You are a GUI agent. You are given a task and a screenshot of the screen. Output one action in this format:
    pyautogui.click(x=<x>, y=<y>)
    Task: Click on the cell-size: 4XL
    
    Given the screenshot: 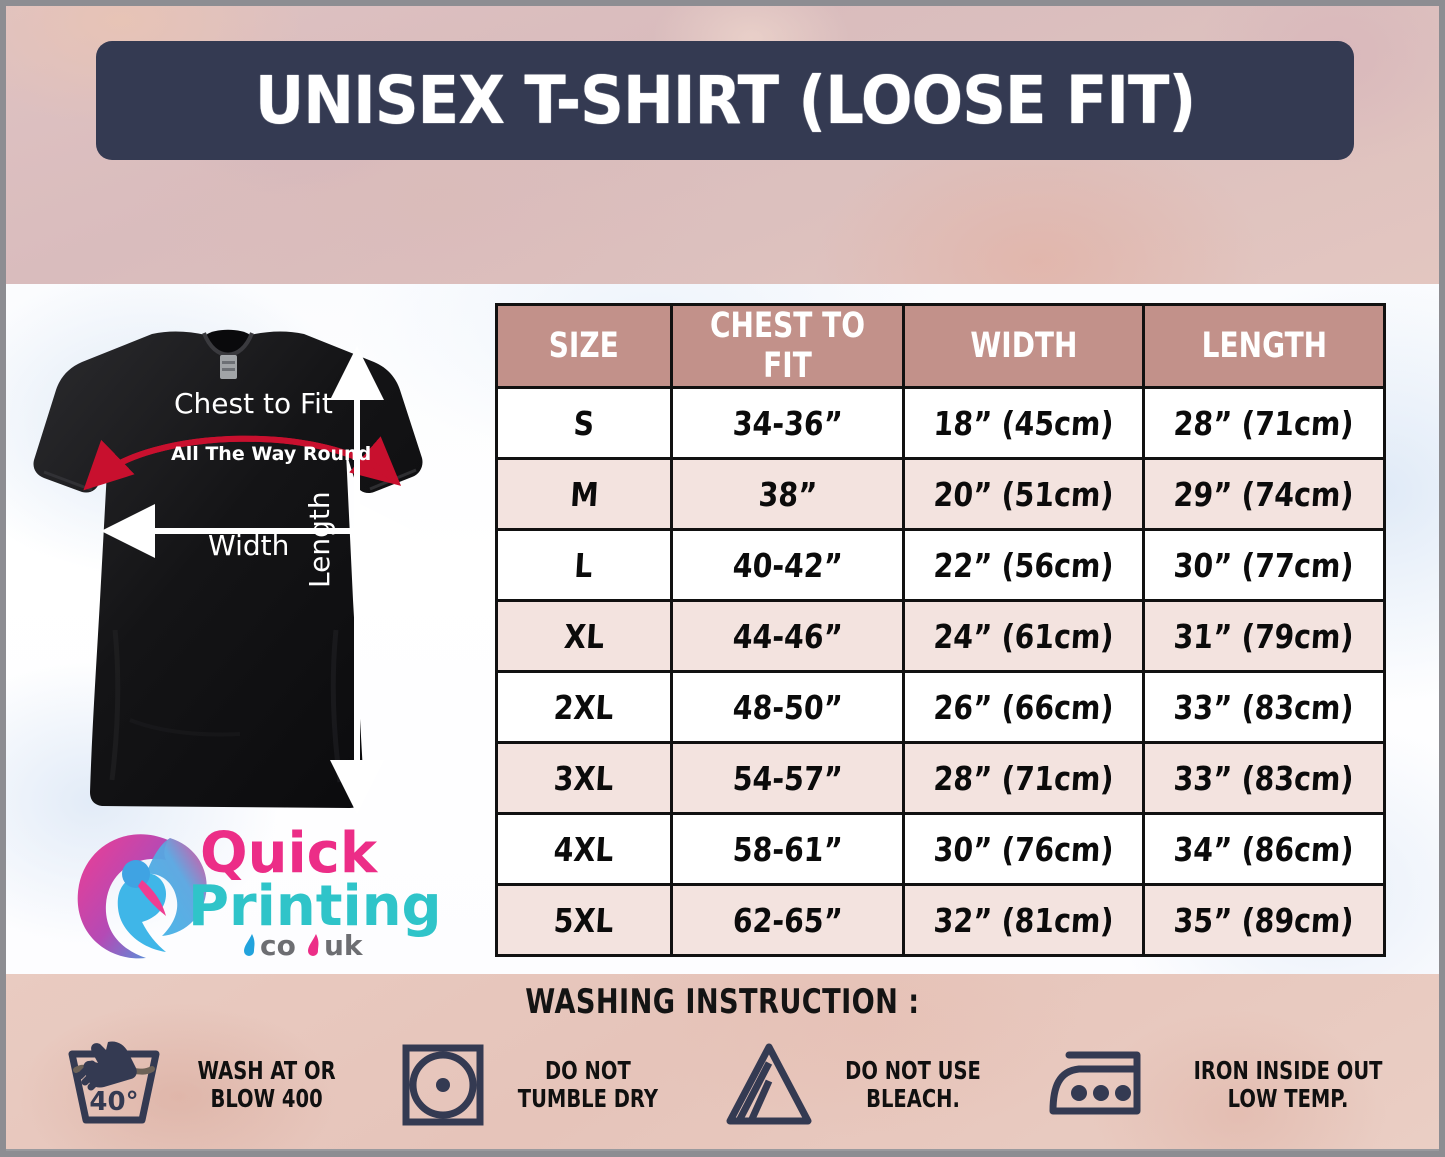 What is the action you would take?
    pyautogui.click(x=584, y=849)
    